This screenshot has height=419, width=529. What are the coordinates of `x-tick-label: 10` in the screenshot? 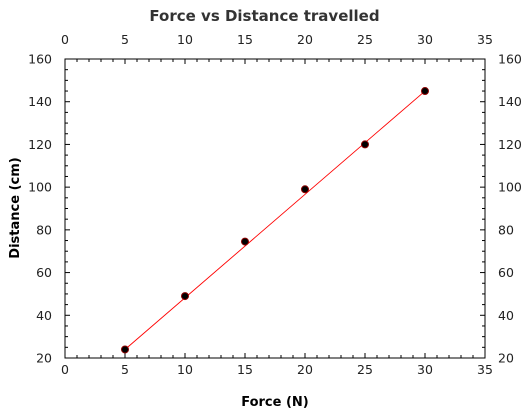 It's located at (185, 369).